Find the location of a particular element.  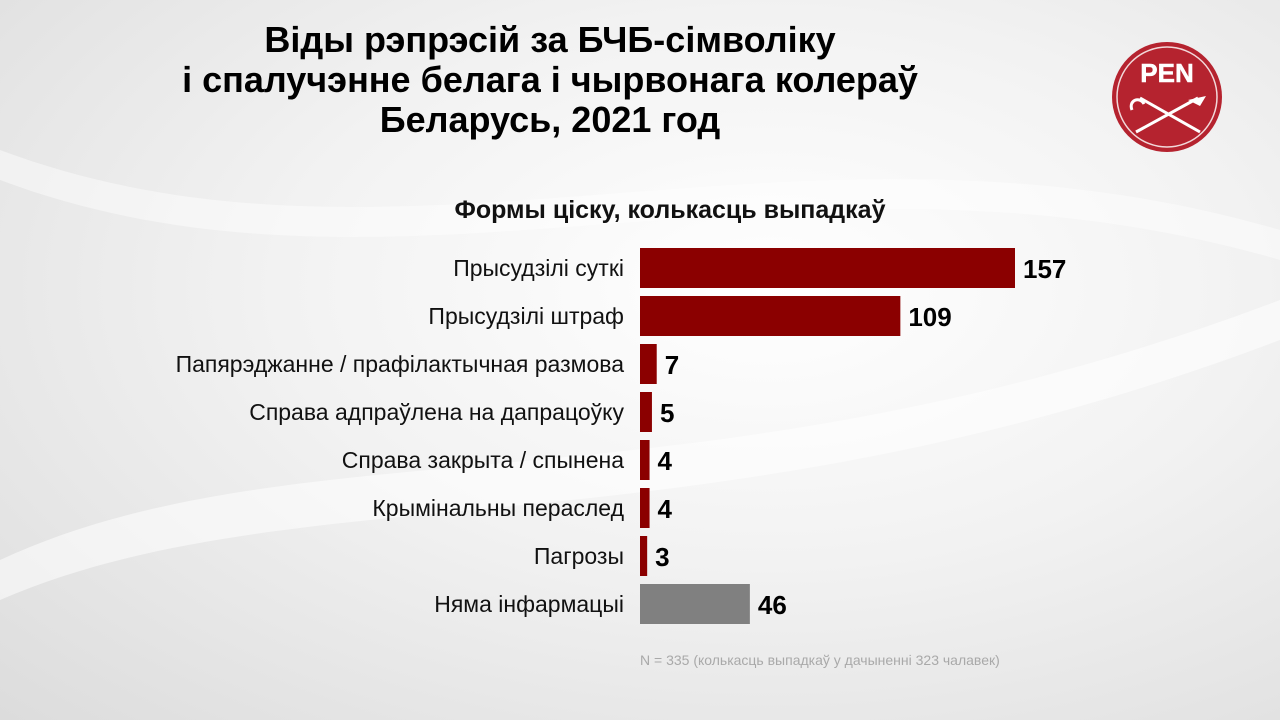

svg-text: PEN is located at coordinates (1166, 73).